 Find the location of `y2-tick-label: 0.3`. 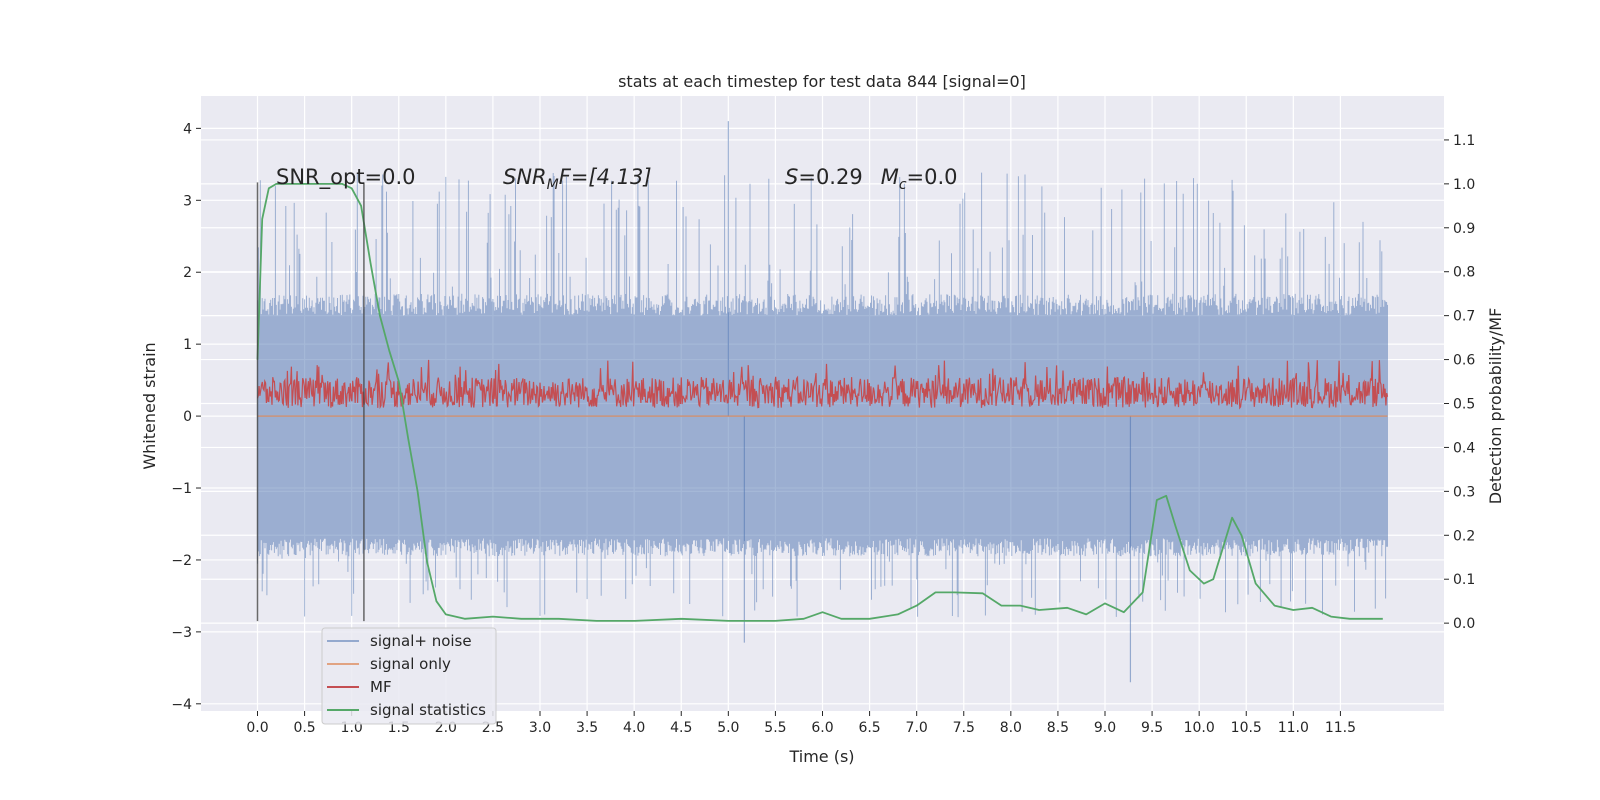

y2-tick-label: 0.3 is located at coordinates (1464, 492).